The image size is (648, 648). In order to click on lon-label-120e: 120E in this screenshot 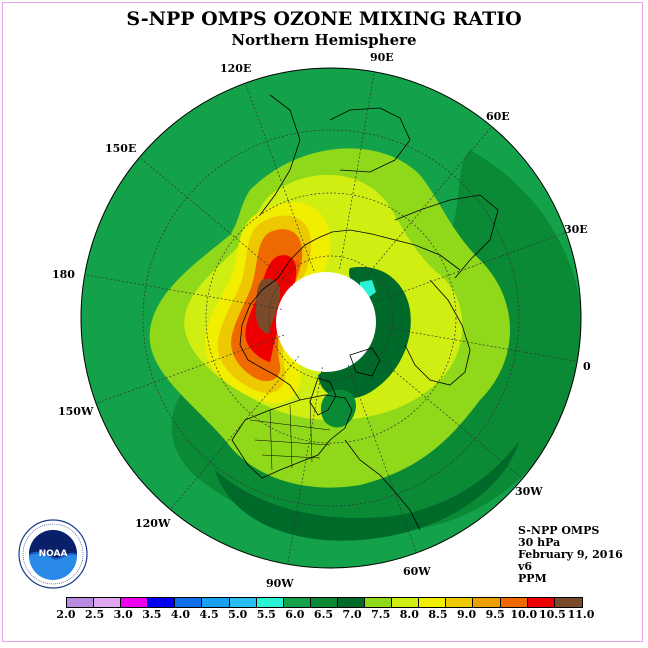, I will do `click(235, 68)`.